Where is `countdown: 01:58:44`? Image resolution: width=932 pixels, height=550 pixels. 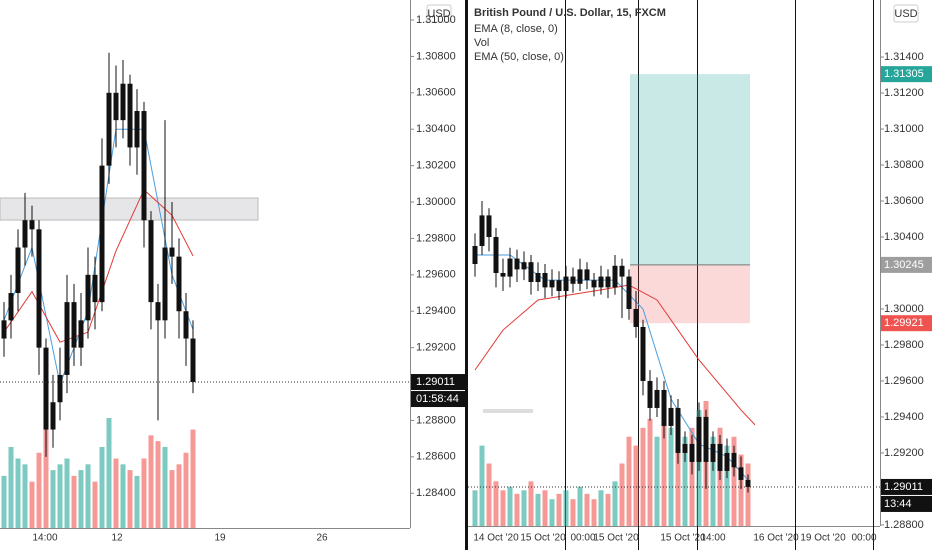
countdown: 01:58:44 is located at coordinates (437, 399).